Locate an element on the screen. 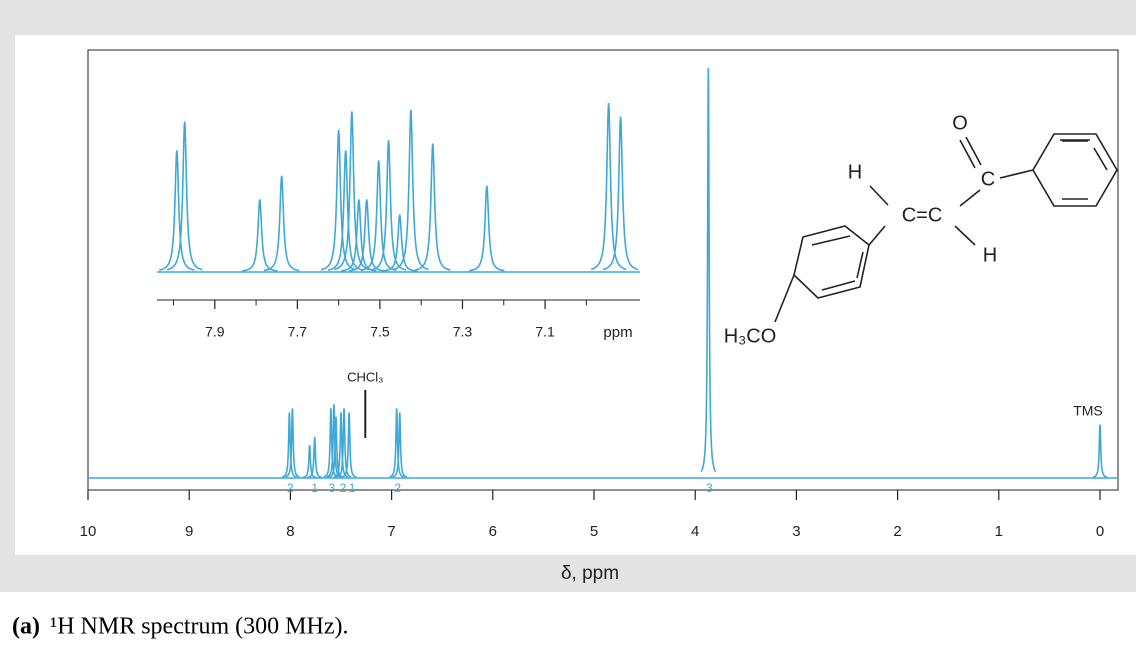 This screenshot has height=652, width=1136. x-tick-label: 7.1 is located at coordinates (545, 332).